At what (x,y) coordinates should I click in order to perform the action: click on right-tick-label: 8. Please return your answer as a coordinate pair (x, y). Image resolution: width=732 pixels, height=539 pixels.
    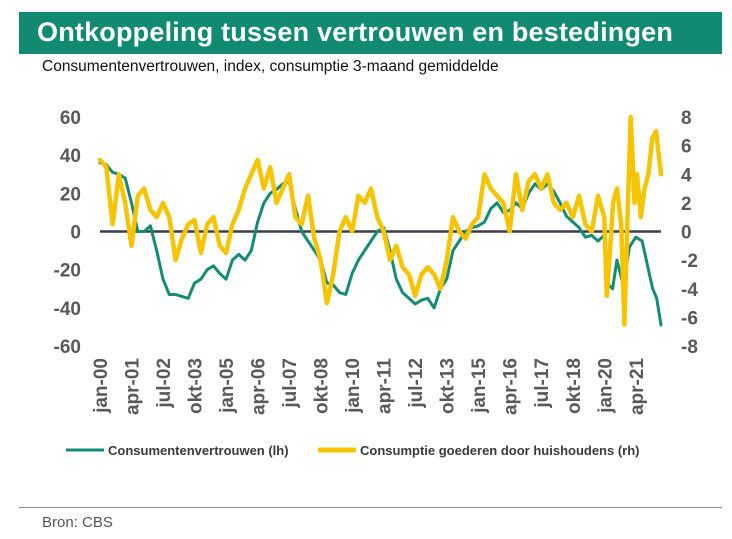
    Looking at the image, I should click on (686, 118).